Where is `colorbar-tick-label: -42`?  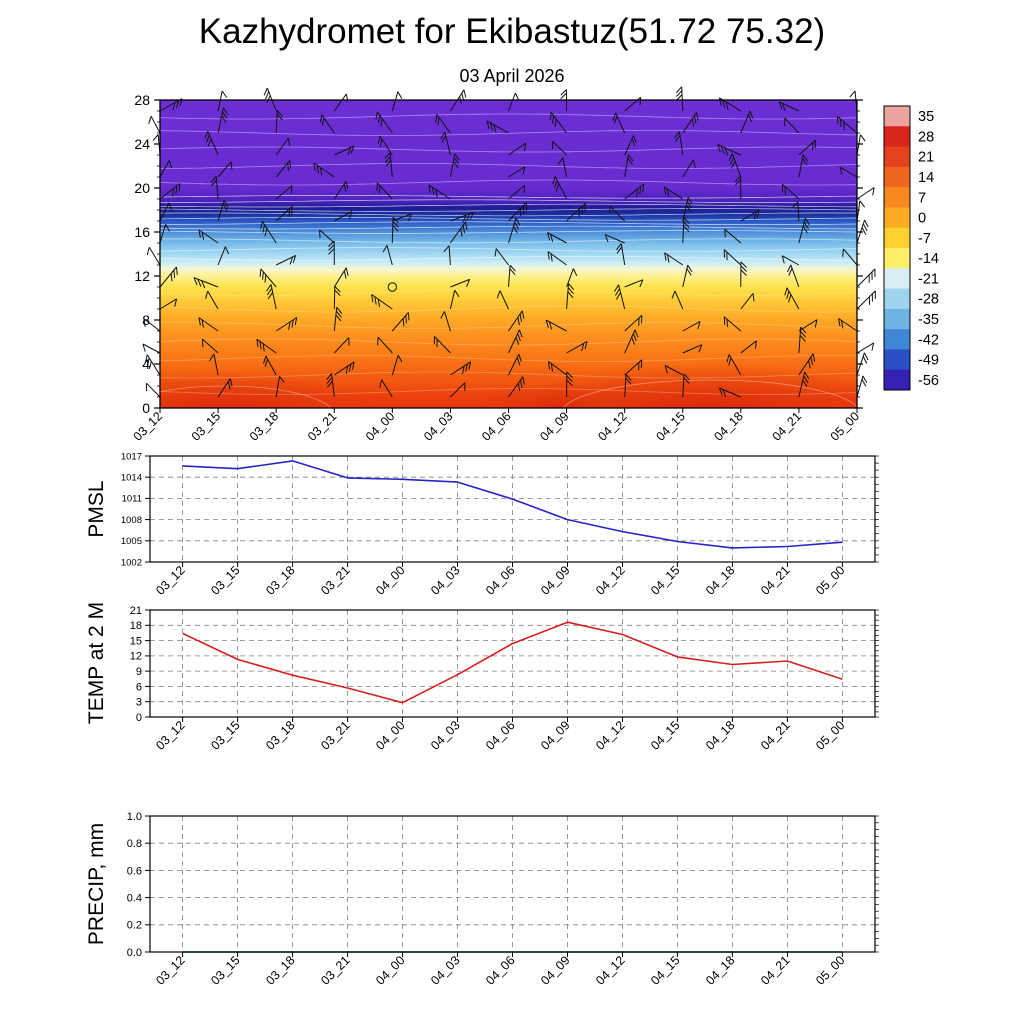 colorbar-tick-label: -42 is located at coordinates (928, 340).